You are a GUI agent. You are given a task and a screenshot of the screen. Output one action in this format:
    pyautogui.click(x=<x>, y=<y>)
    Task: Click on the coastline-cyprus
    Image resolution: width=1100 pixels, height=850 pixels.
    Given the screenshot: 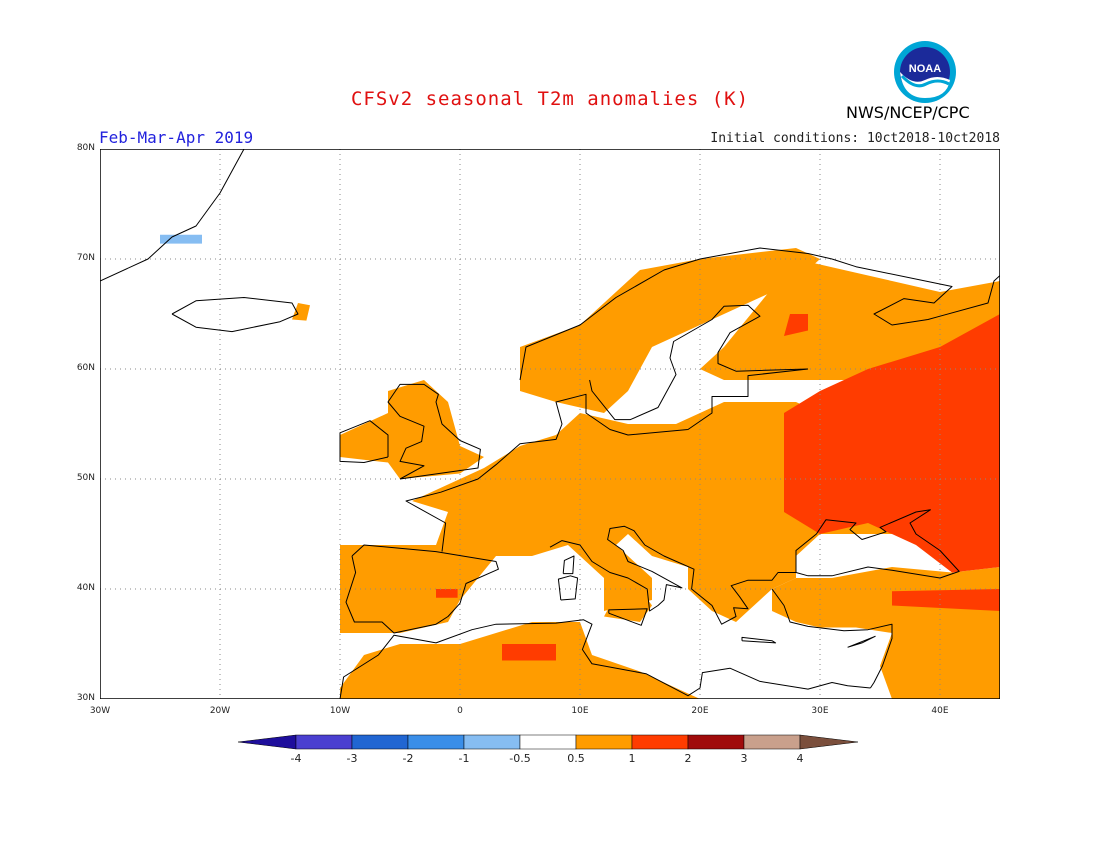 What is the action you would take?
    pyautogui.click(x=861, y=641)
    